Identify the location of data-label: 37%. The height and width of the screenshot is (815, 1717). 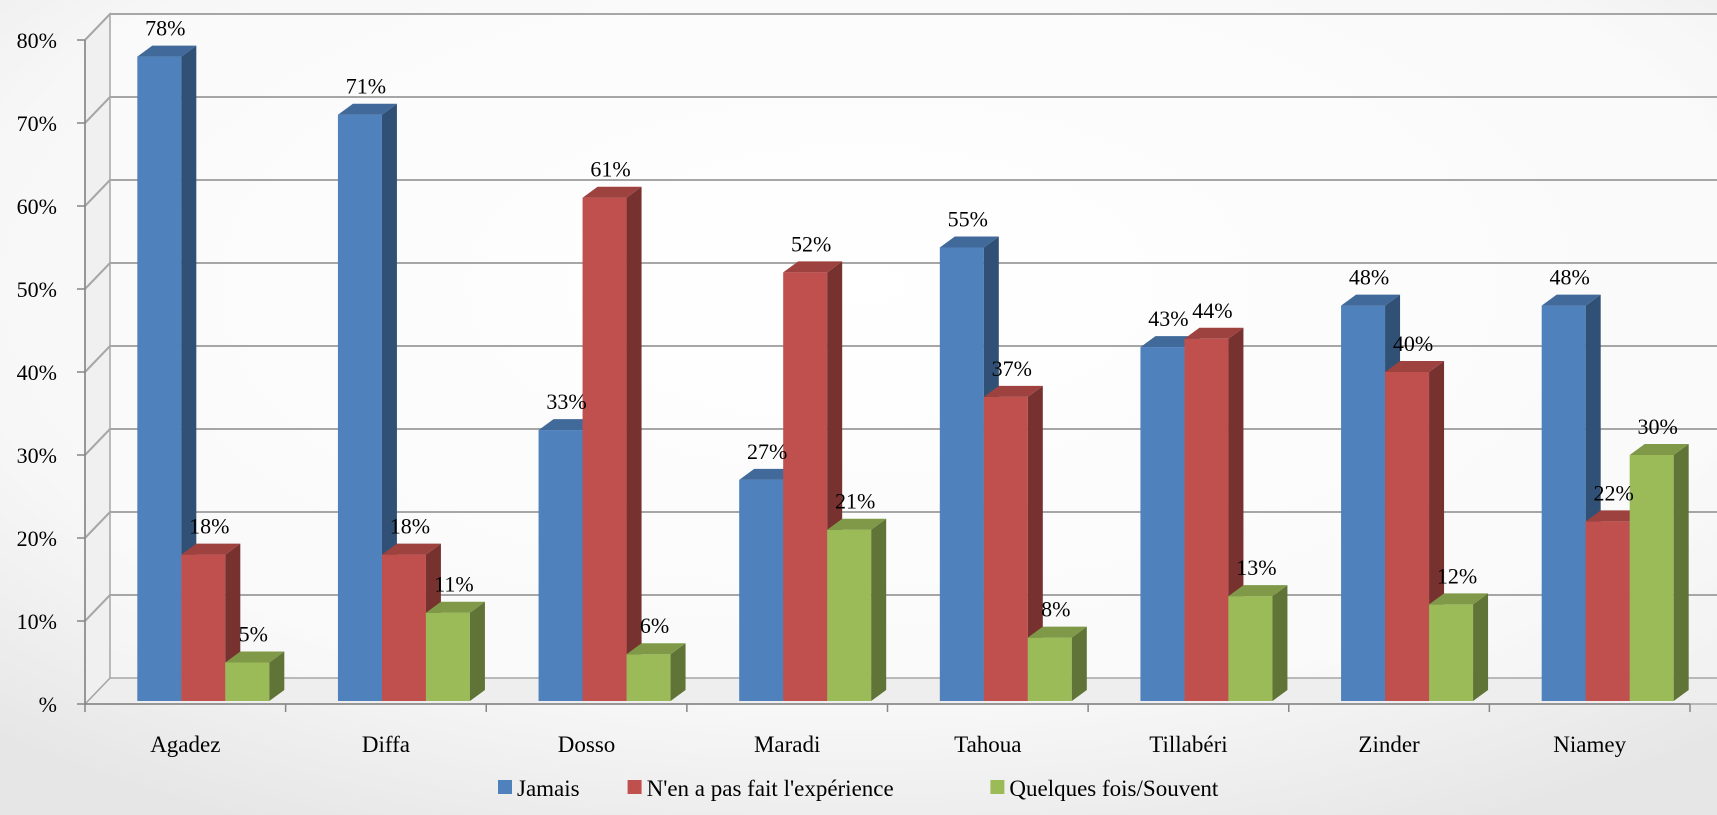
(1012, 368).